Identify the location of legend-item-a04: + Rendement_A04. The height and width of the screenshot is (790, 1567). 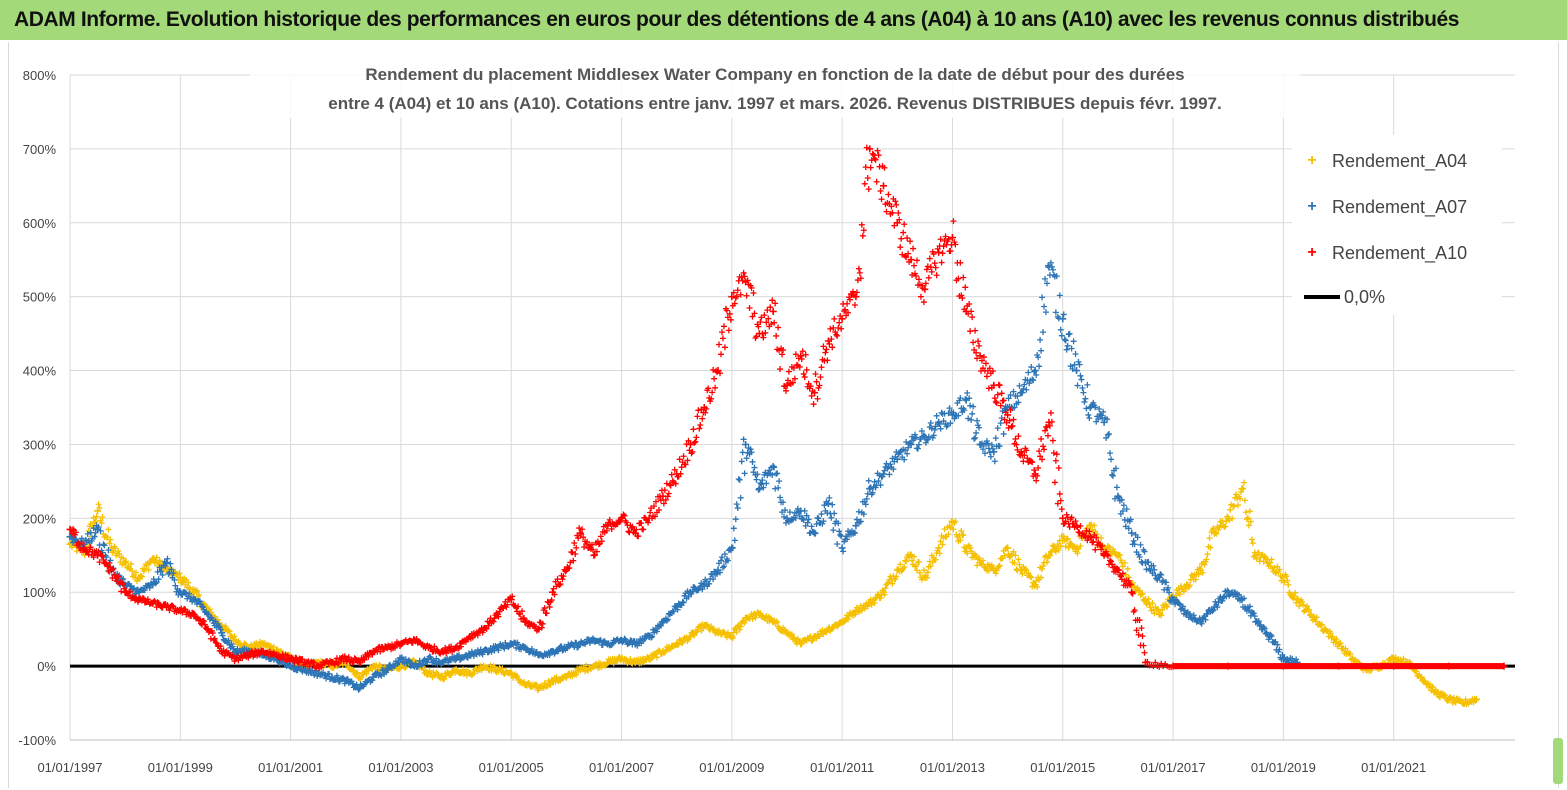
(1379, 161).